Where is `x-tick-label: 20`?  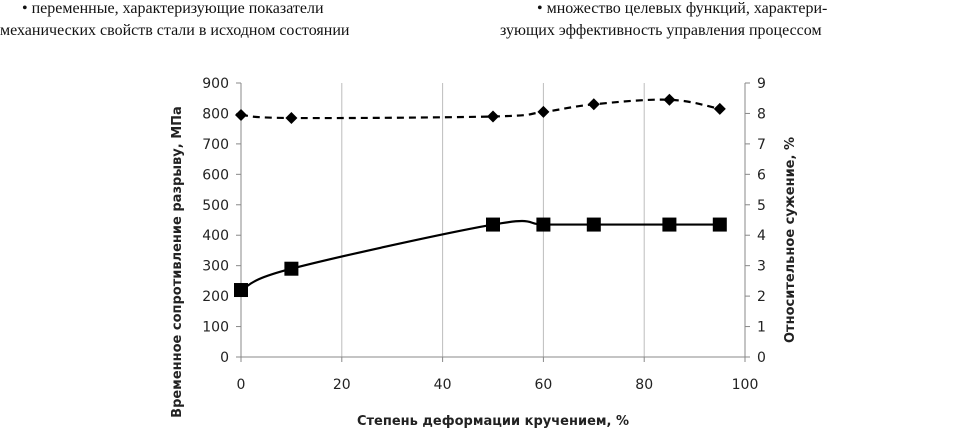 x-tick-label: 20 is located at coordinates (342, 385).